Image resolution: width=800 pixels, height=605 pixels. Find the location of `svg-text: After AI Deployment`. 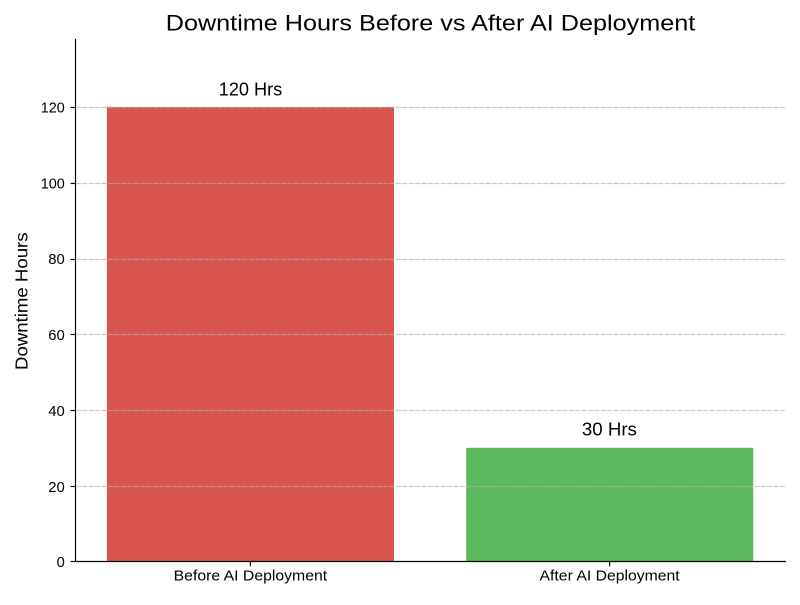

svg-text: After AI Deployment is located at coordinates (610, 577).